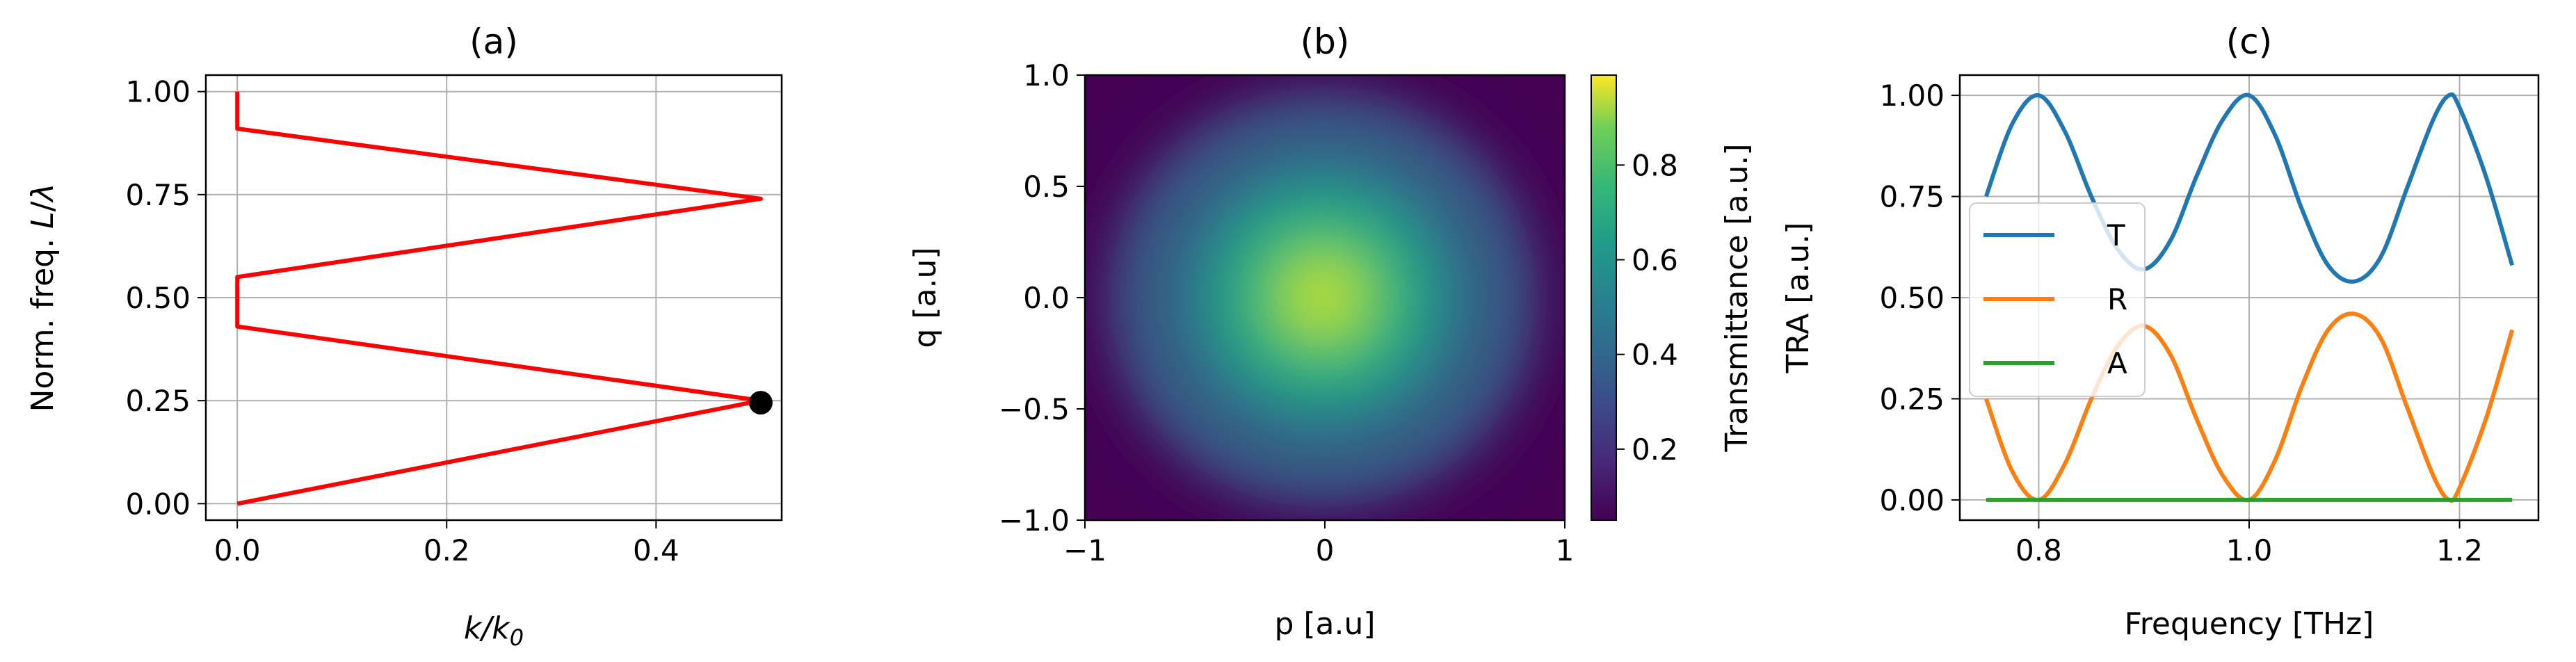 The width and height of the screenshot is (2576, 662). What do you see at coordinates (1046, 187) in the screenshot?
I see `y-tick-label: 0.5` at bounding box center [1046, 187].